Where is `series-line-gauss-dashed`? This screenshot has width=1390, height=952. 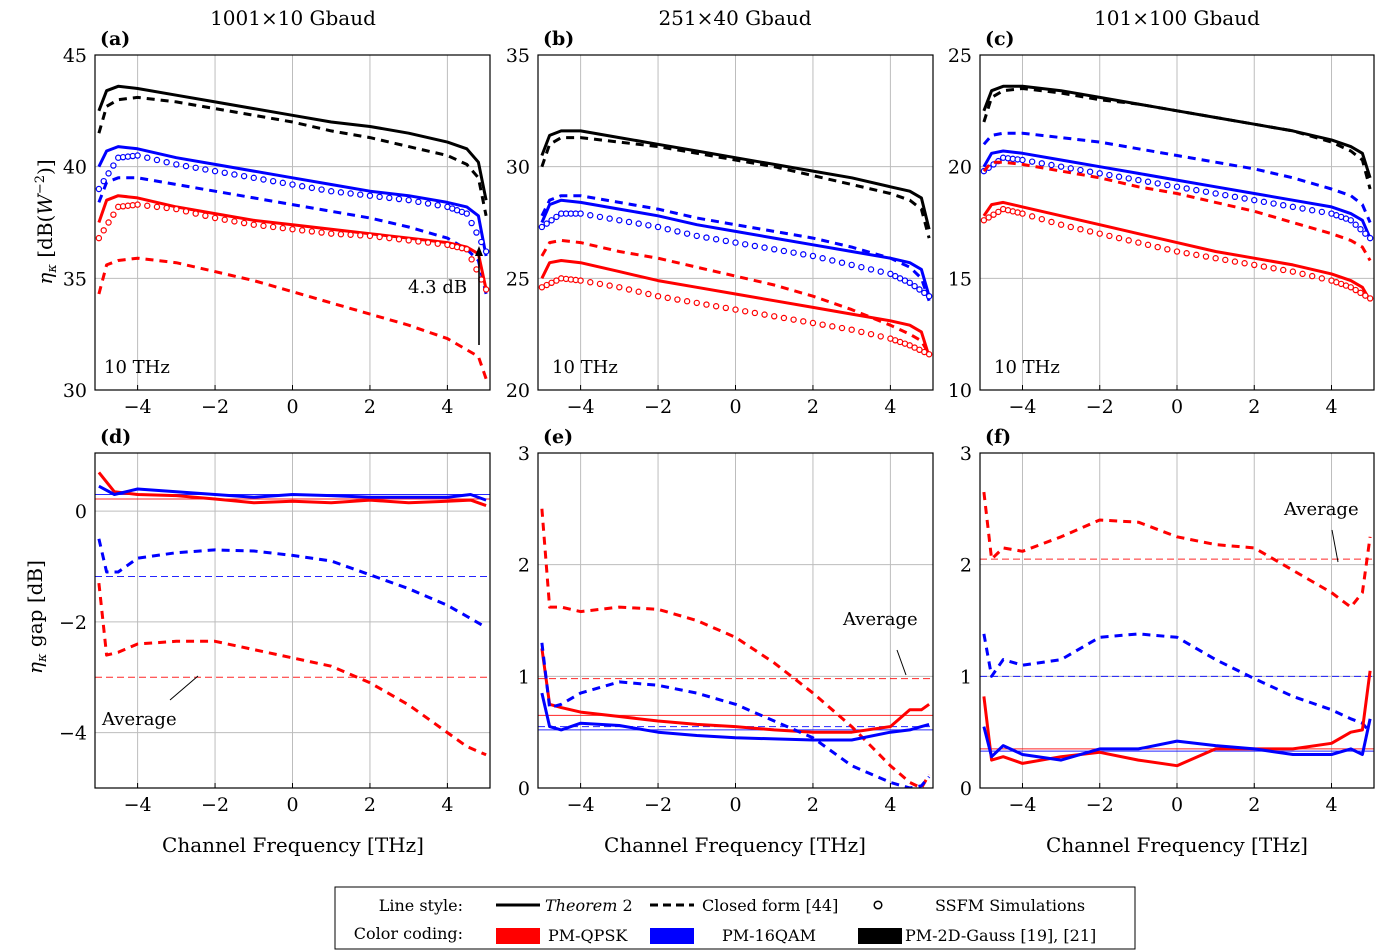
series-line-gauss-dashed is located at coordinates (1177, 138).